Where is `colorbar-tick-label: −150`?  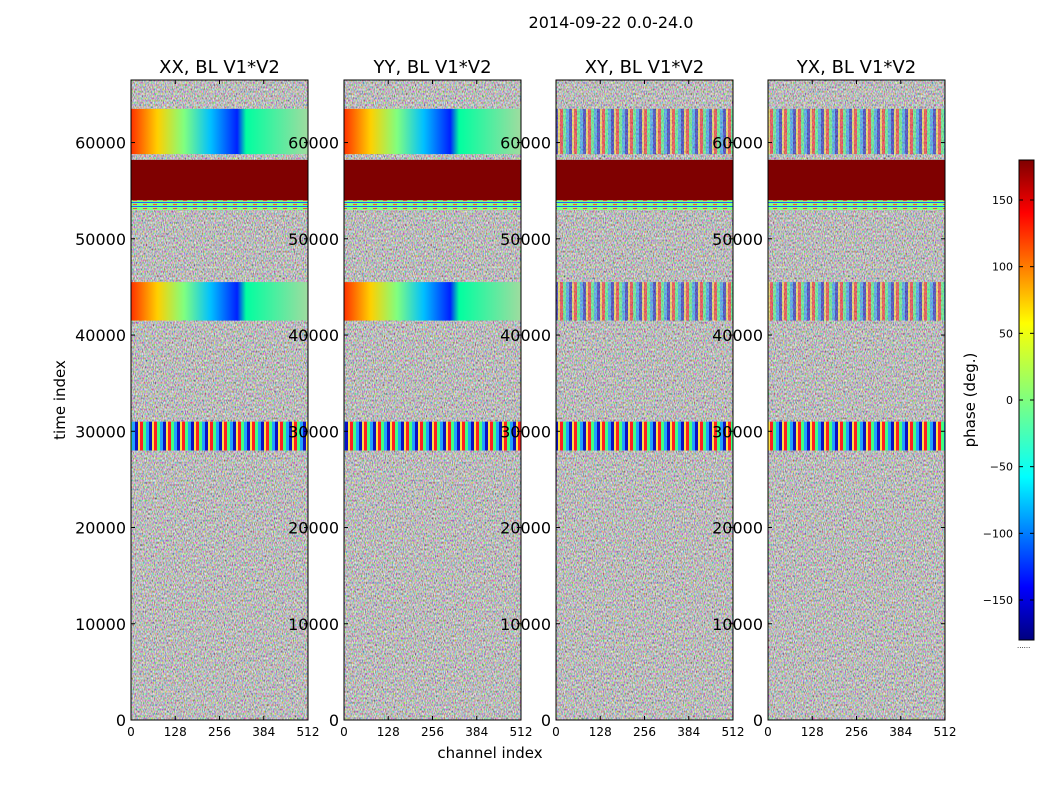
colorbar-tick-label: −150 is located at coordinates (998, 600).